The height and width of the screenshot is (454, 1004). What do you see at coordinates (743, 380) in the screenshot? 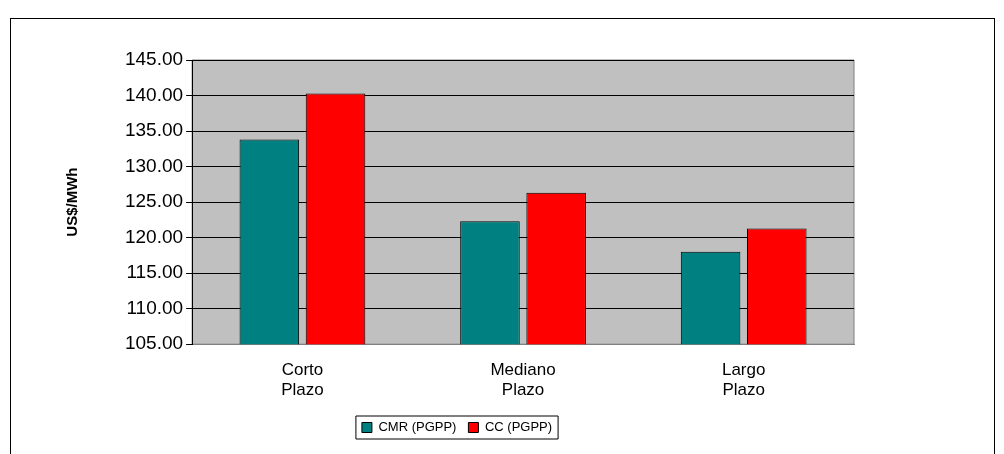
I see `x-tick-label: Largo Plazo` at bounding box center [743, 380].